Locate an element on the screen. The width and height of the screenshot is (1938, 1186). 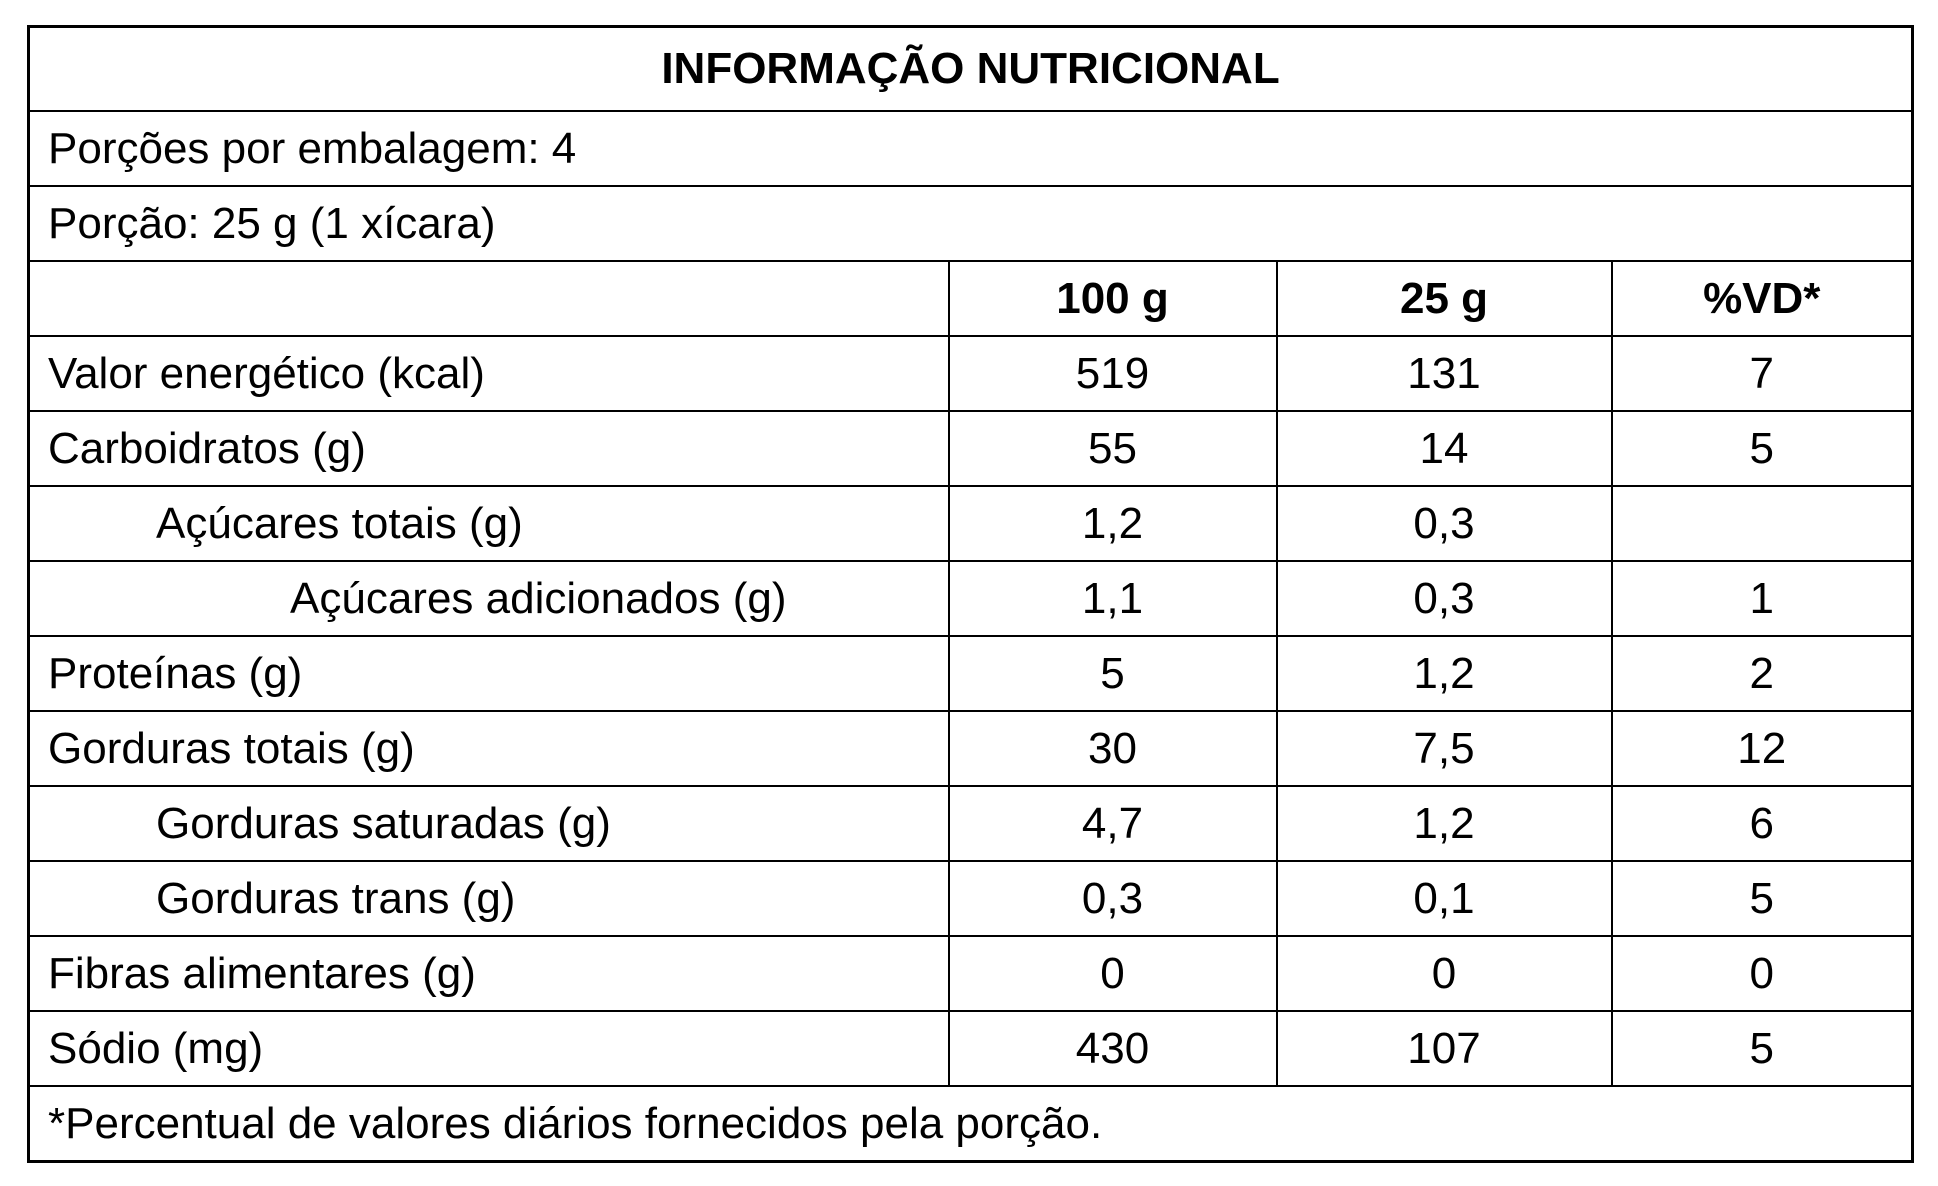
header-empty is located at coordinates (488, 298).